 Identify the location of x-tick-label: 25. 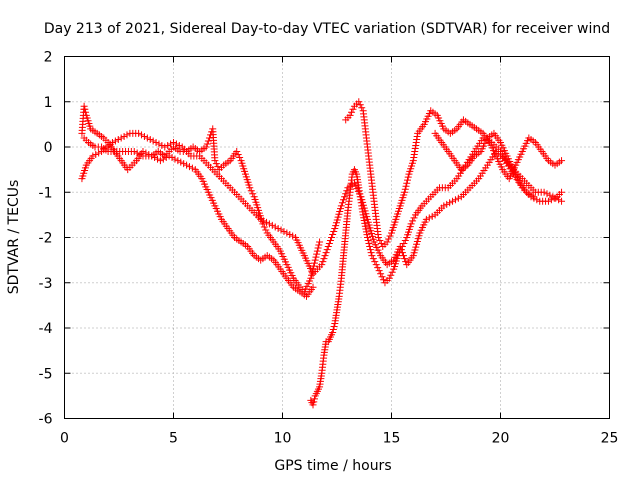
(610, 439).